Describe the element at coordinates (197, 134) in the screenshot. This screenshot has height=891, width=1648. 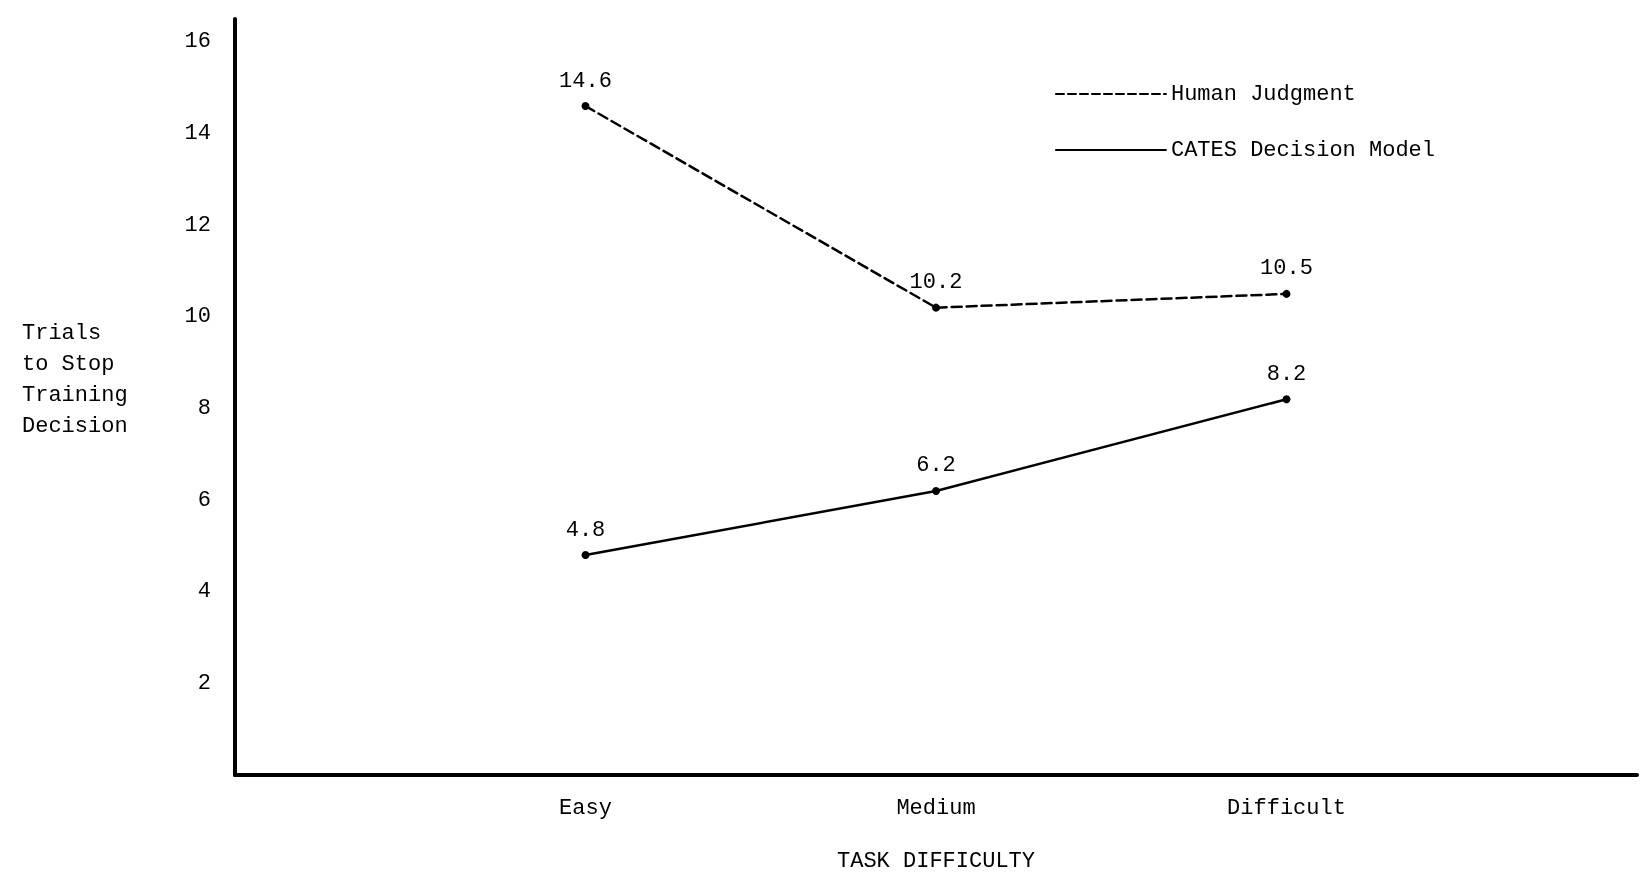
I see `y-tick-label: 14` at that location.